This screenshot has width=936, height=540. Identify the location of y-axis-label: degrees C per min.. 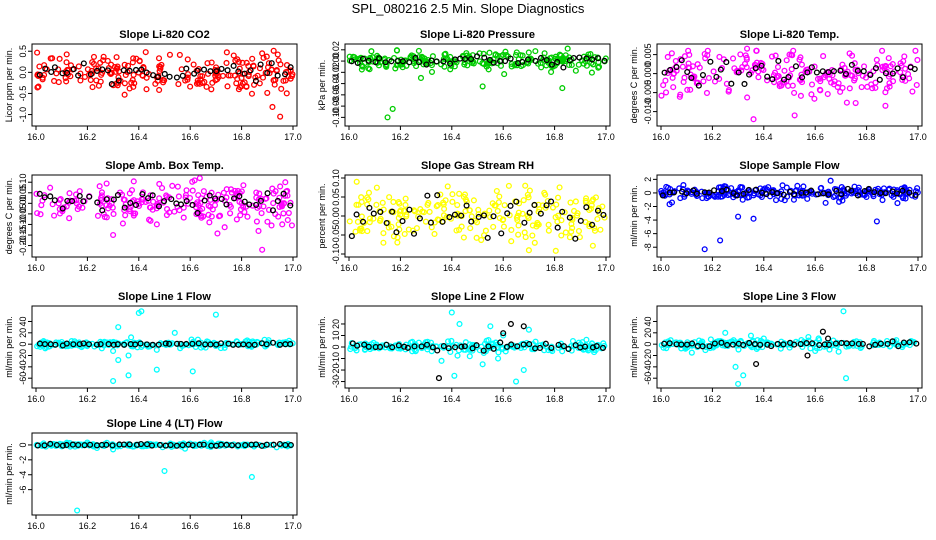
(9, 216).